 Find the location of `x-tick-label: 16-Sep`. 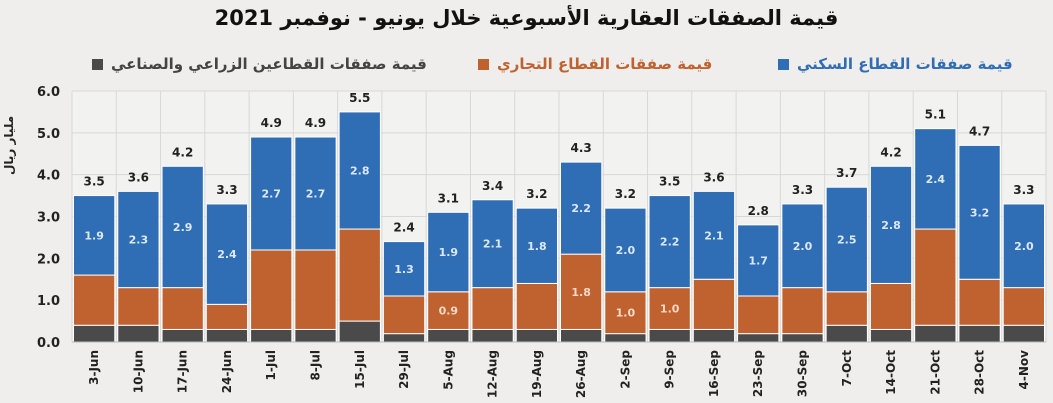

x-tick-label: 16-Sep is located at coordinates (714, 373).